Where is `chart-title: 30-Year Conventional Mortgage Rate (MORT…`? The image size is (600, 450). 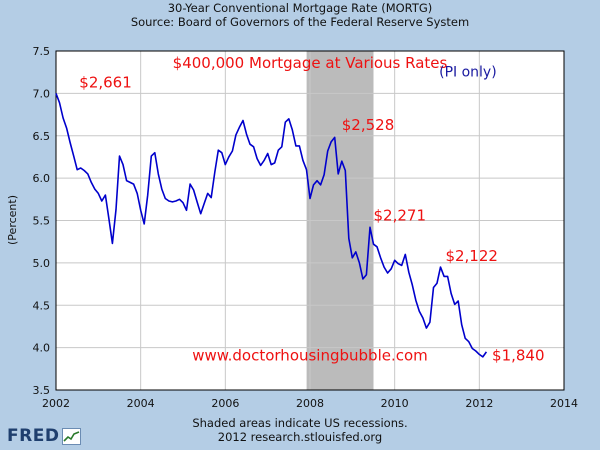
chart-title: 30-Year Conventional Mortgage Rate (MORT… is located at coordinates (300, 8).